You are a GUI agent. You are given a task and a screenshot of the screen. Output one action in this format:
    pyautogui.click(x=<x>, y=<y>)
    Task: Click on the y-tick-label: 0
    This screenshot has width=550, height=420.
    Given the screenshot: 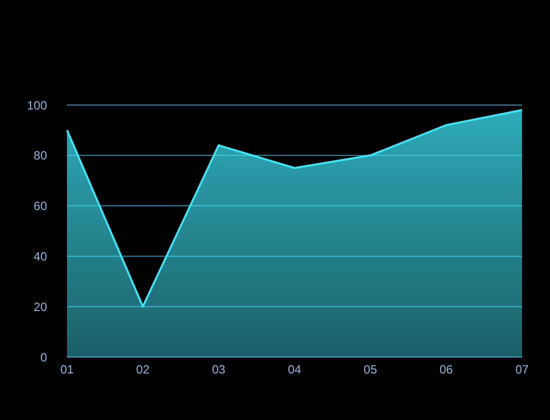 What is the action you would take?
    pyautogui.click(x=44, y=357)
    